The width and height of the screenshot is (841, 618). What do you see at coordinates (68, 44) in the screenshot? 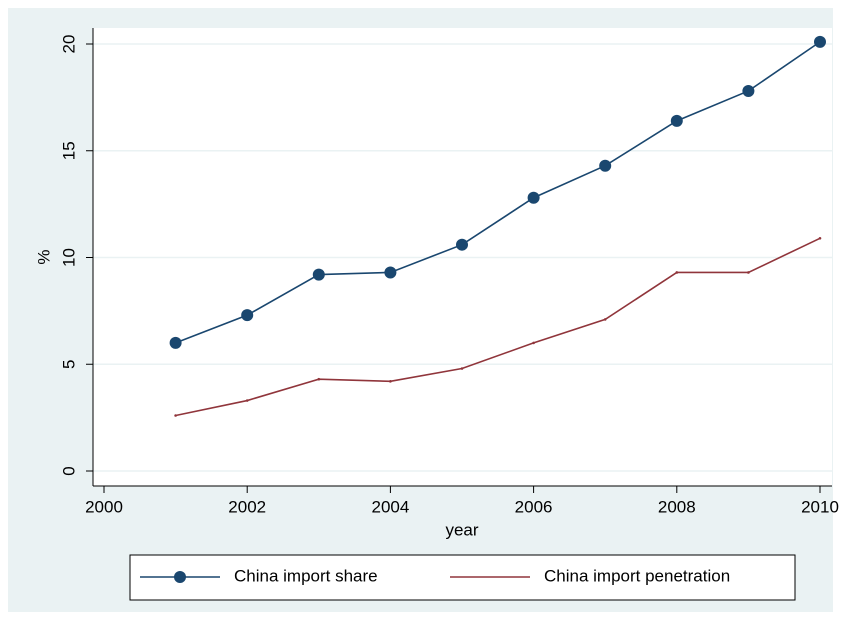
I see `y-tick-label: 20` at bounding box center [68, 44].